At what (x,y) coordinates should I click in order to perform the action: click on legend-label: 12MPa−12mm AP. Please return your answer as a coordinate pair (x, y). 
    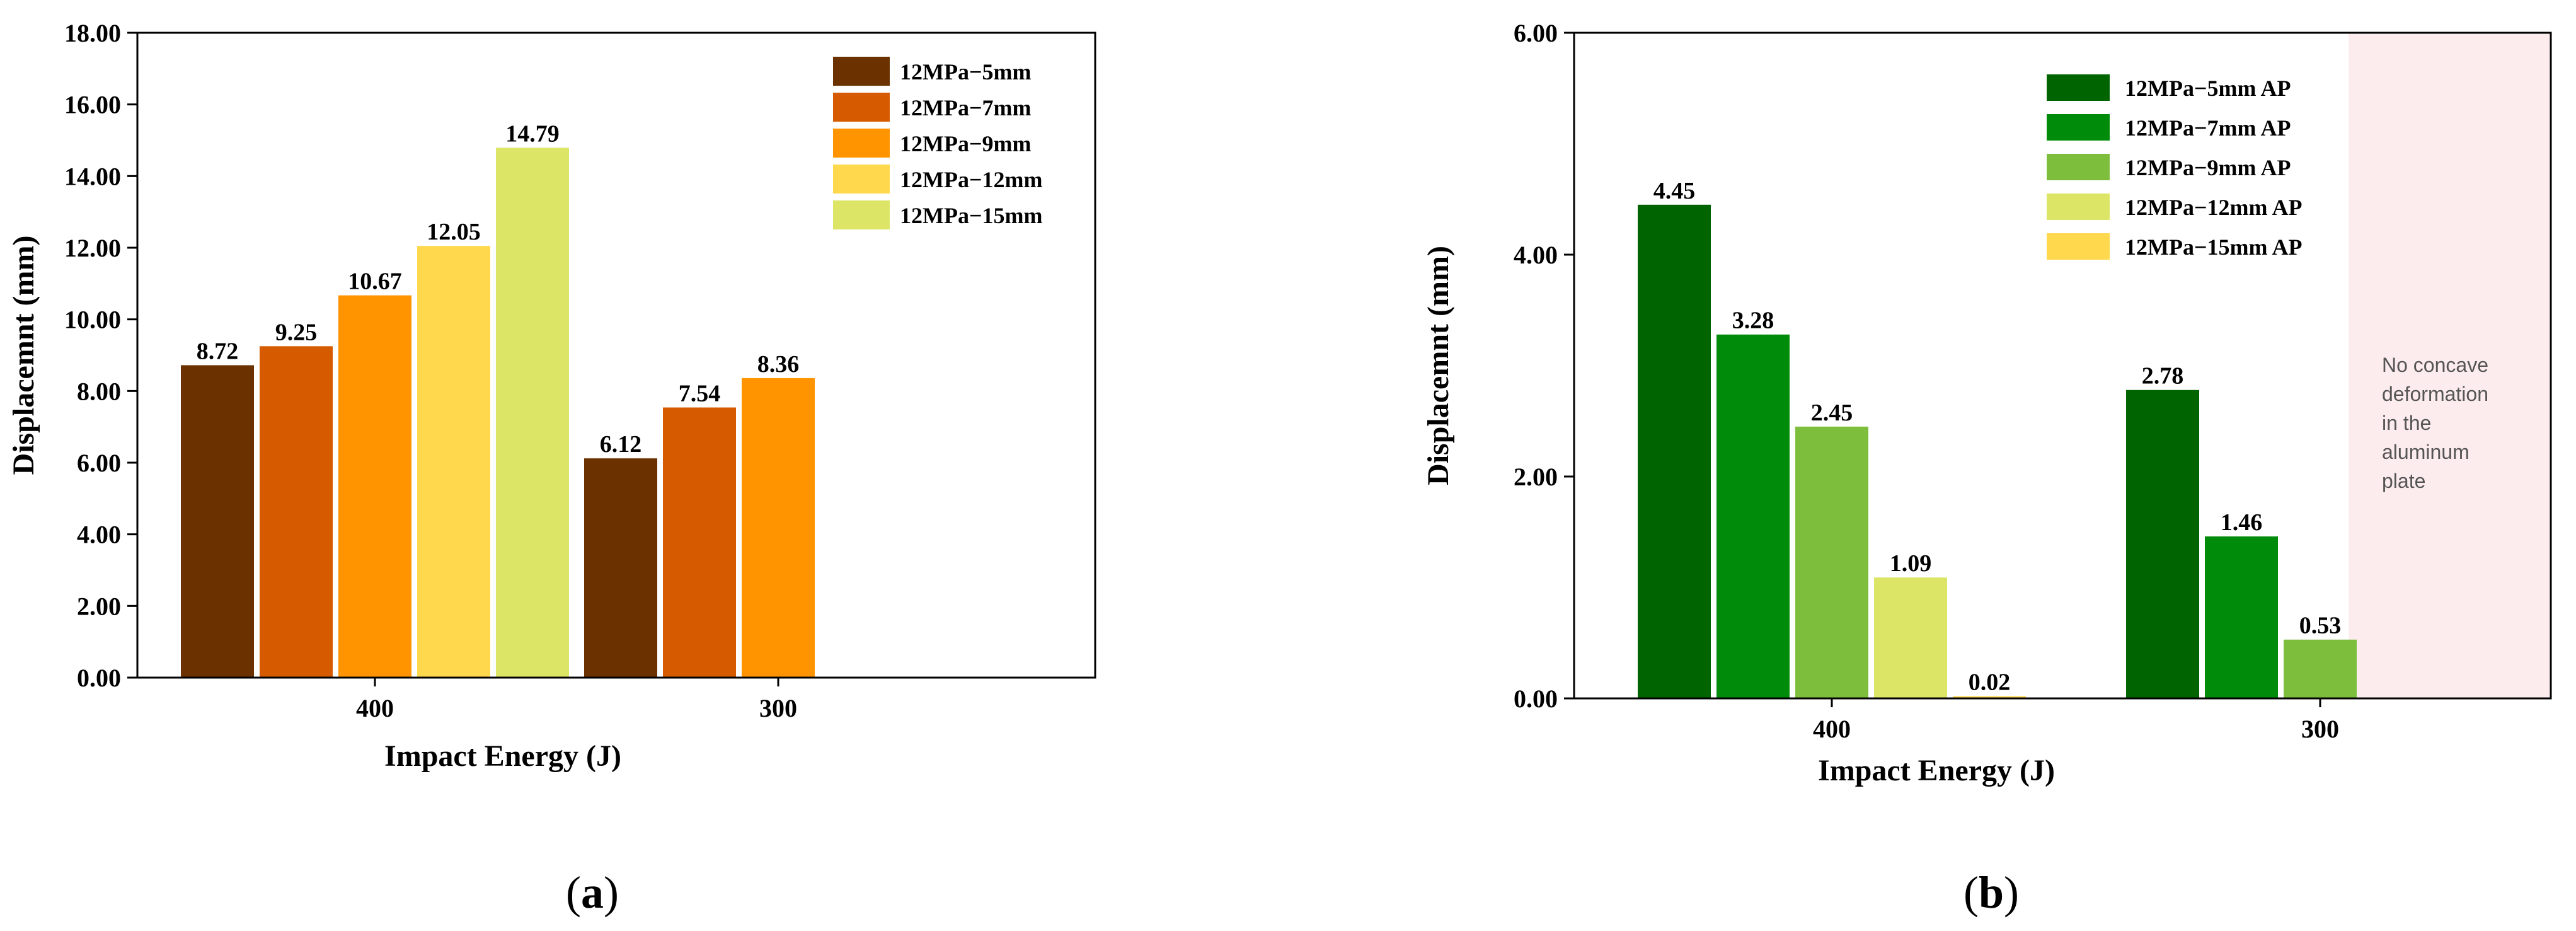
    Looking at the image, I should click on (2213, 207).